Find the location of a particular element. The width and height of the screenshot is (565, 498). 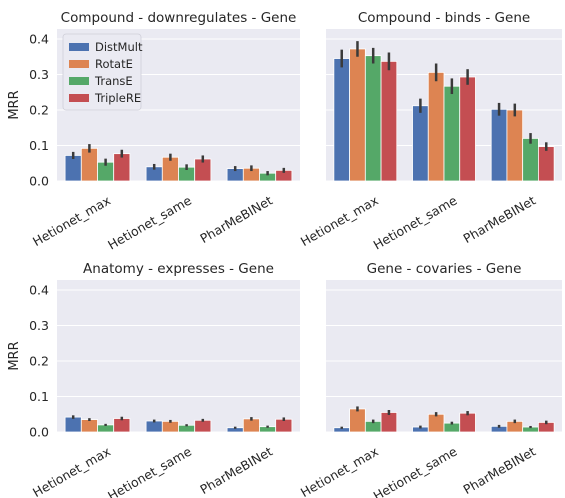

legend-label: TransE is located at coordinates (113, 81).